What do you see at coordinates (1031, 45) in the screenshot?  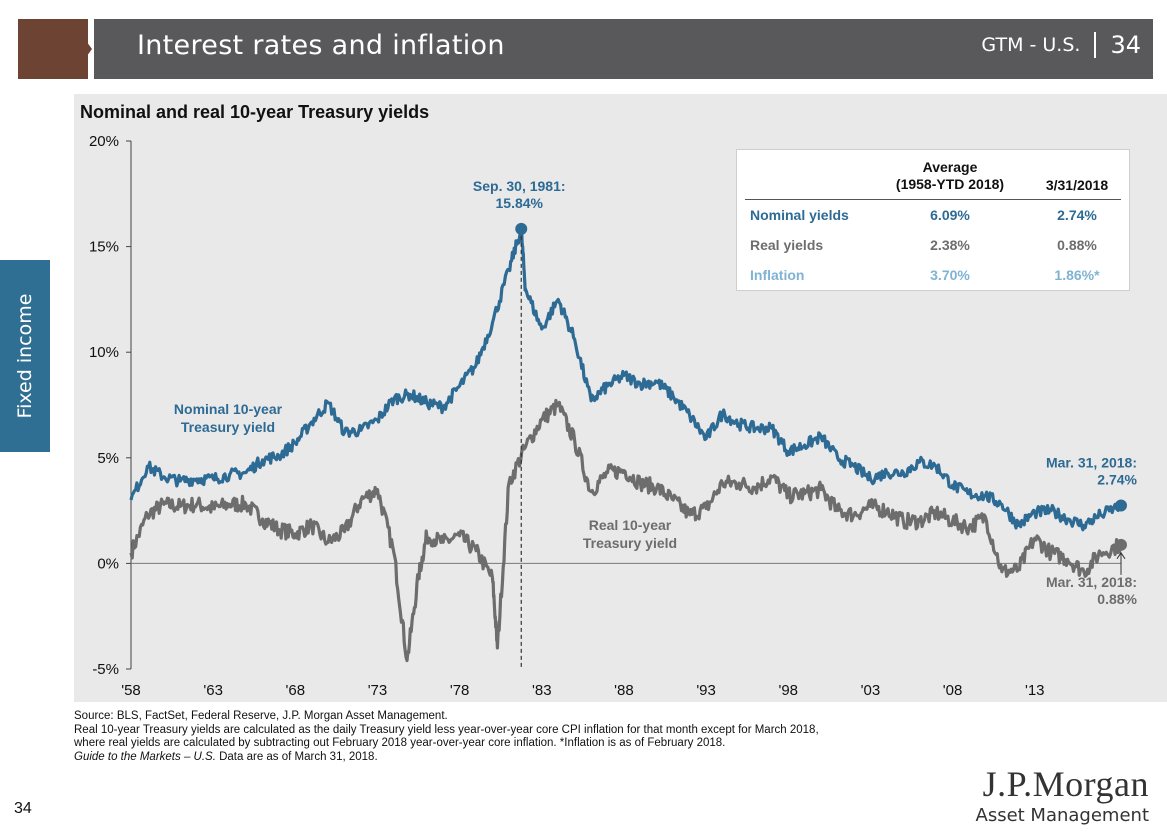 I see `header-source-label: GTM - U.S.` at bounding box center [1031, 45].